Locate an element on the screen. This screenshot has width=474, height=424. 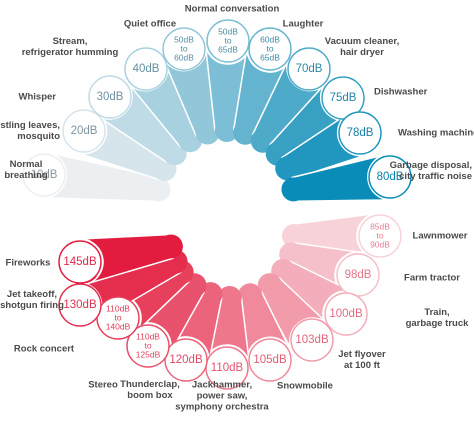
level-text: 130dB is located at coordinates (80, 305).